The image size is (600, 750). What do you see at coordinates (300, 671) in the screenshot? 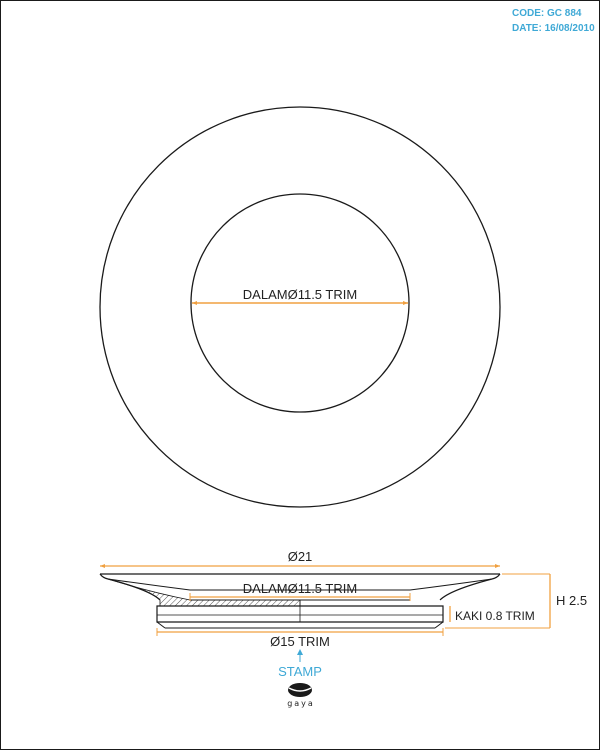
I see `stamp-label: STAMP` at bounding box center [300, 671].